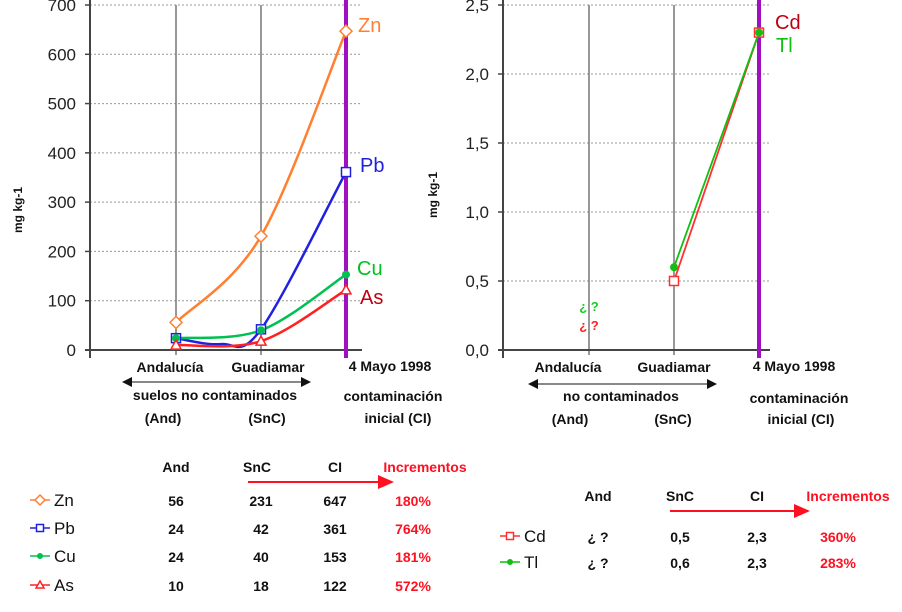 The width and height of the screenshot is (902, 612). I want to click on legend-marker-zn, so click(40, 500).